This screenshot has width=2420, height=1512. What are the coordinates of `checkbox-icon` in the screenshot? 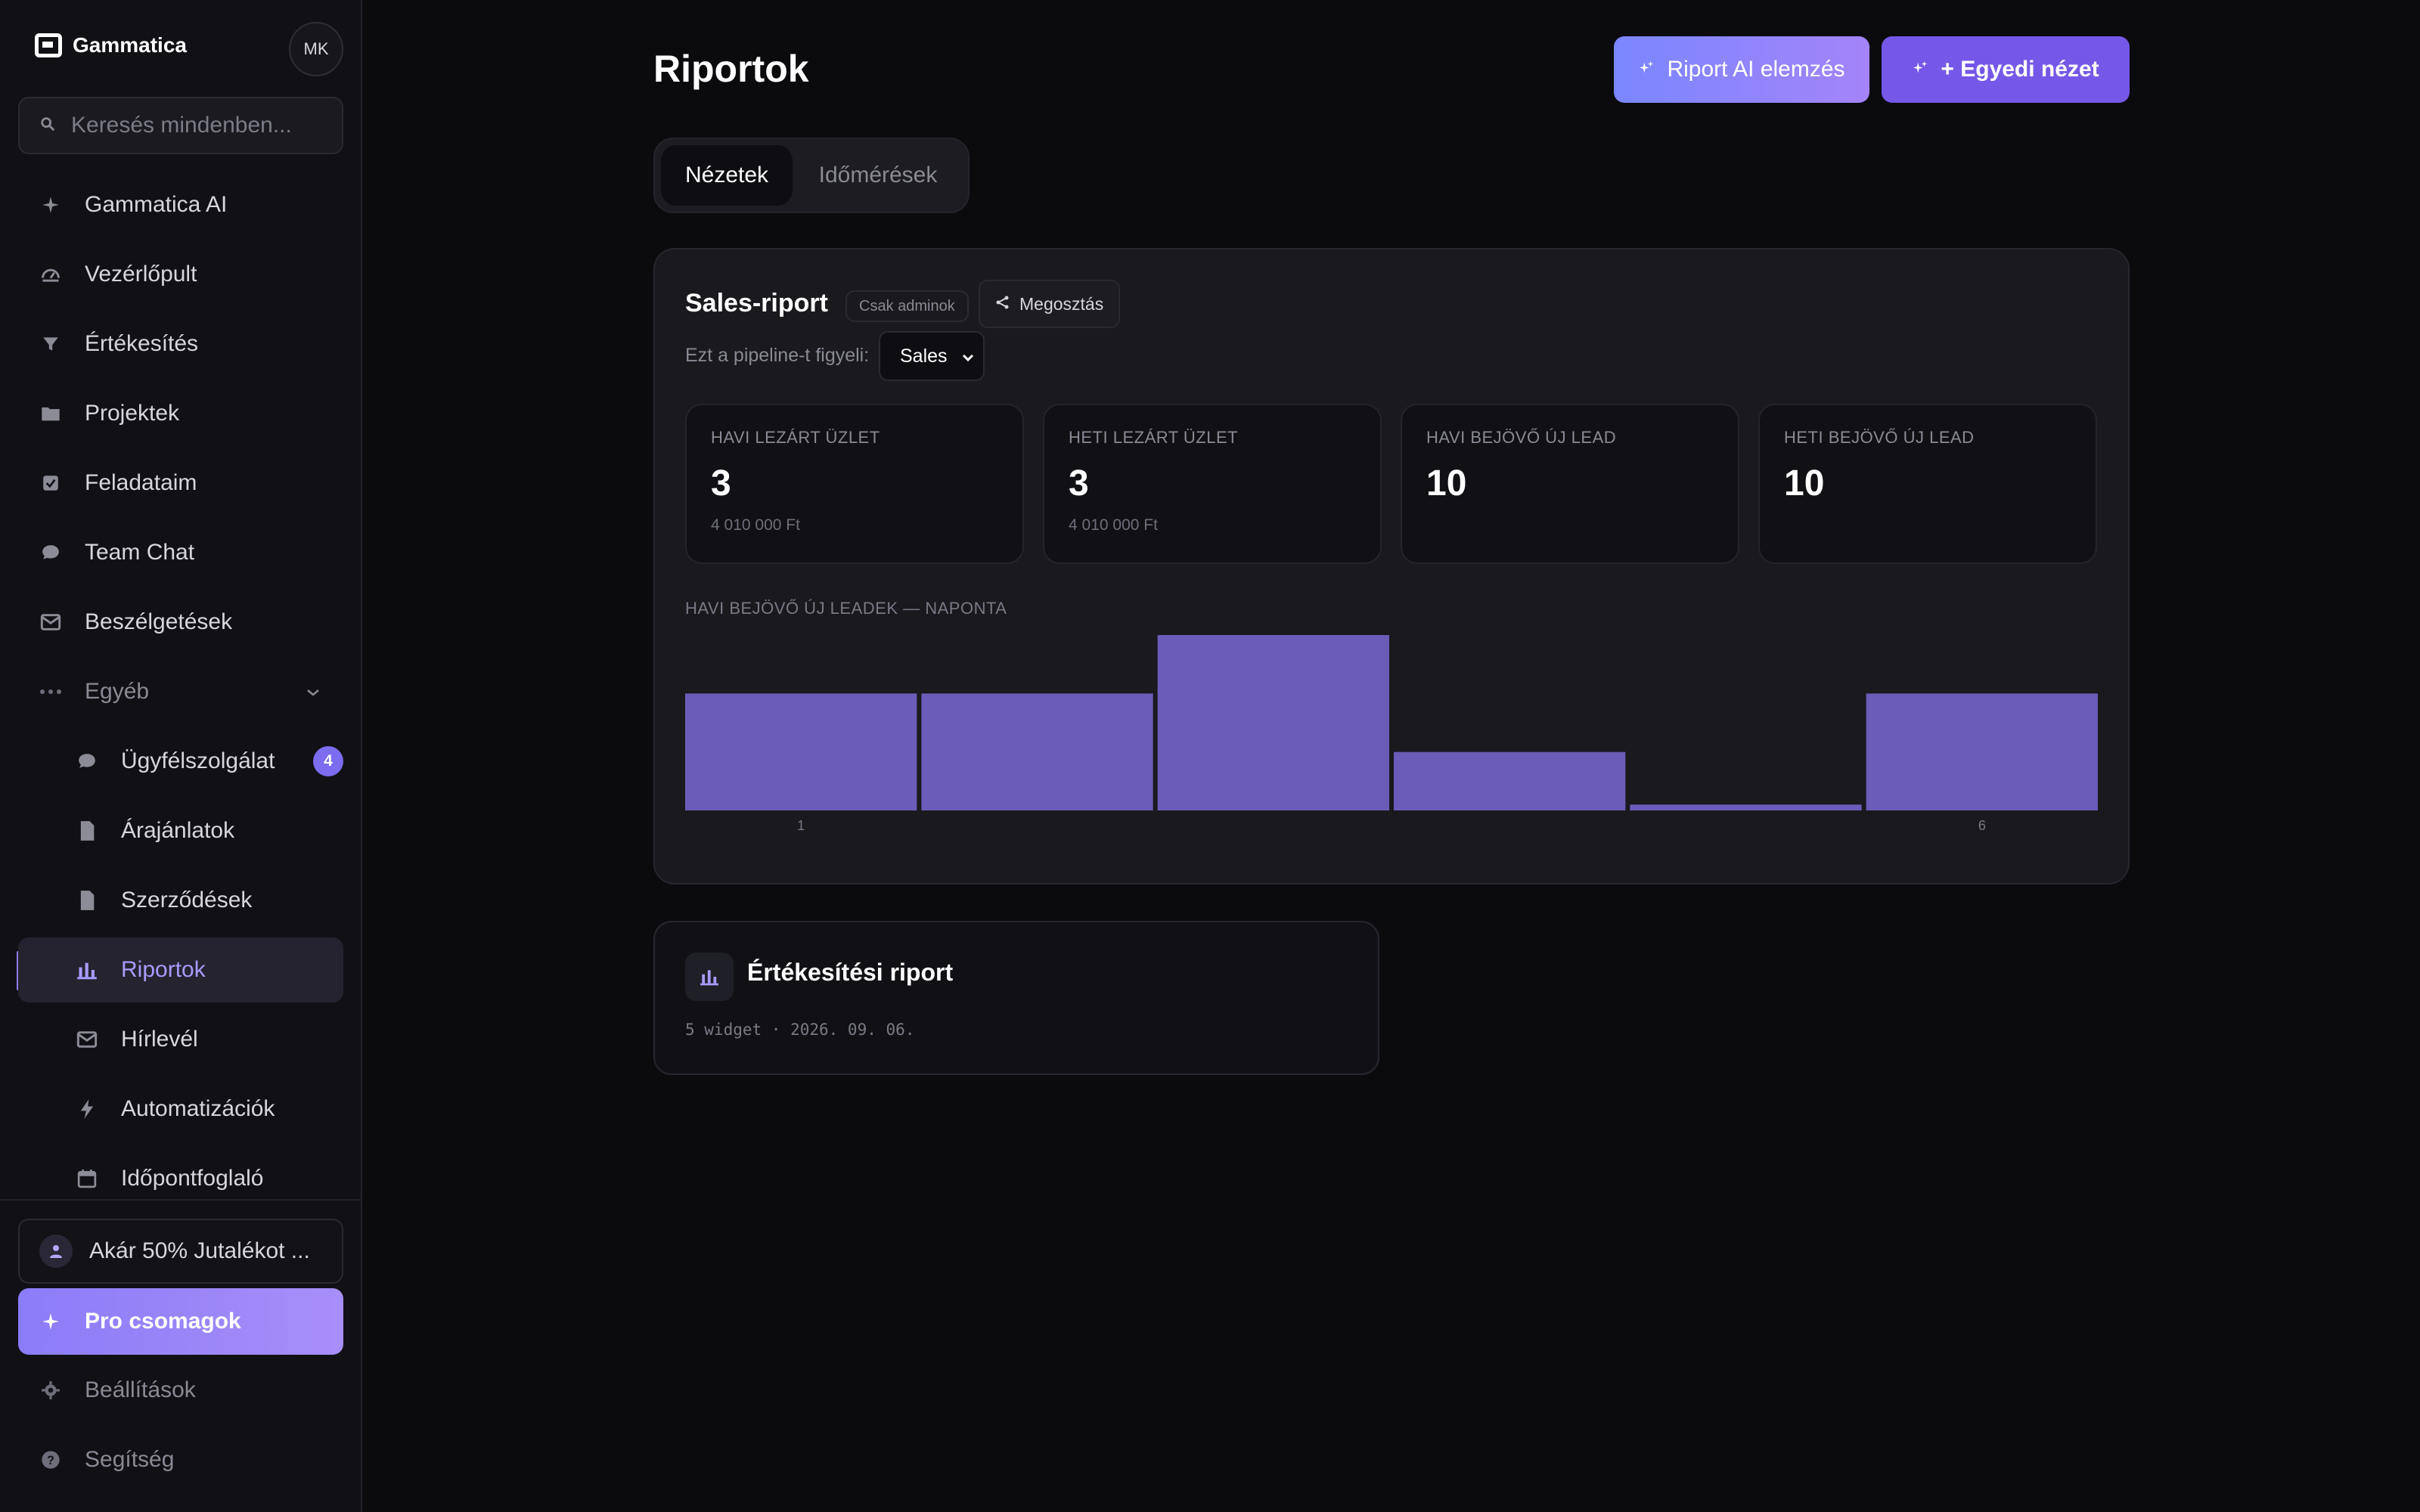 It's located at (50, 483).